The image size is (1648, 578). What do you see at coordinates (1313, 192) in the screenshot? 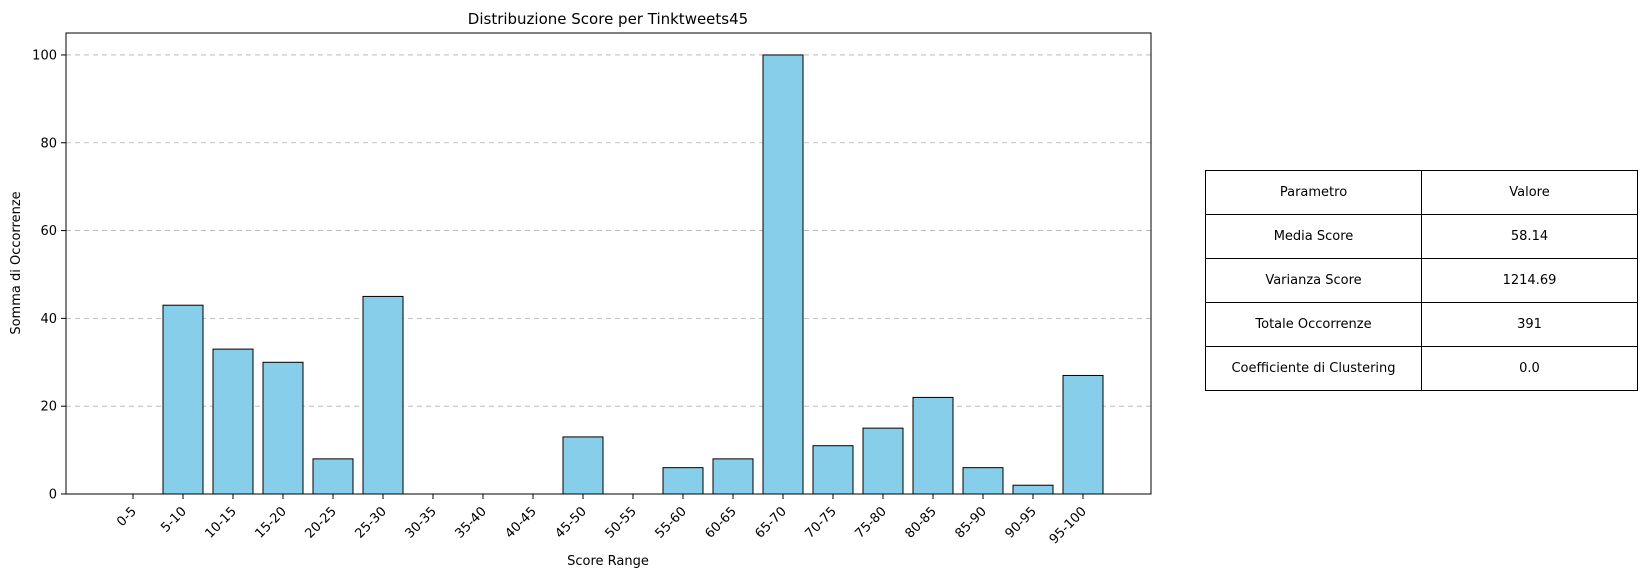
I see `table-header-cell: Parametro` at bounding box center [1313, 192].